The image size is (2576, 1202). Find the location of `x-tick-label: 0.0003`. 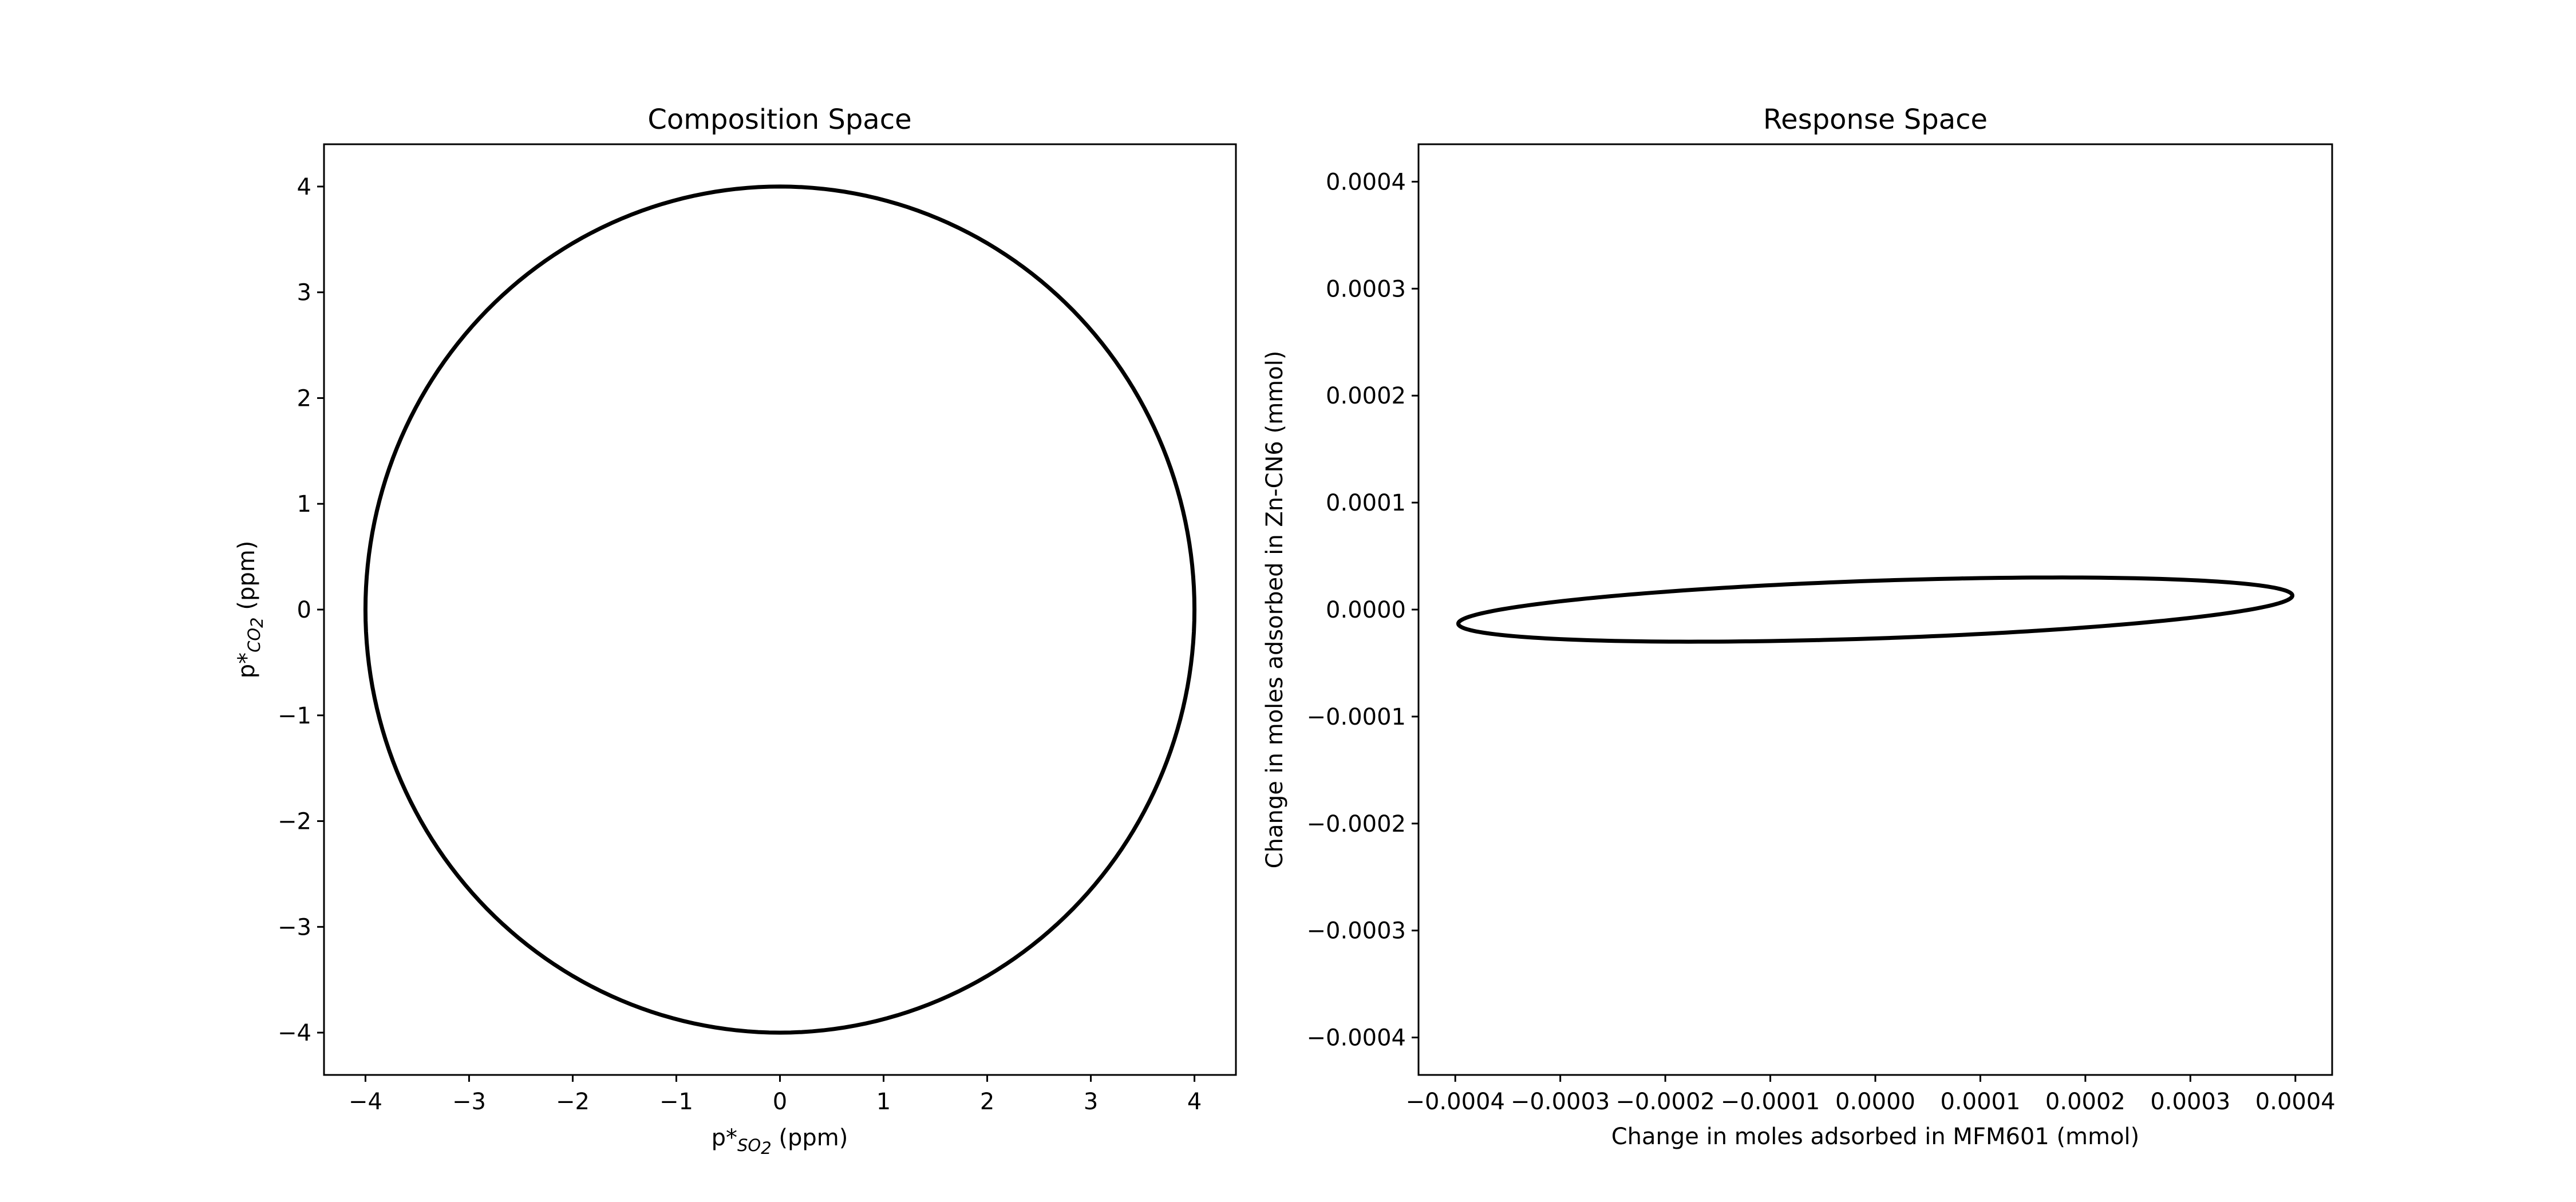

x-tick-label: 0.0003 is located at coordinates (2190, 1102).